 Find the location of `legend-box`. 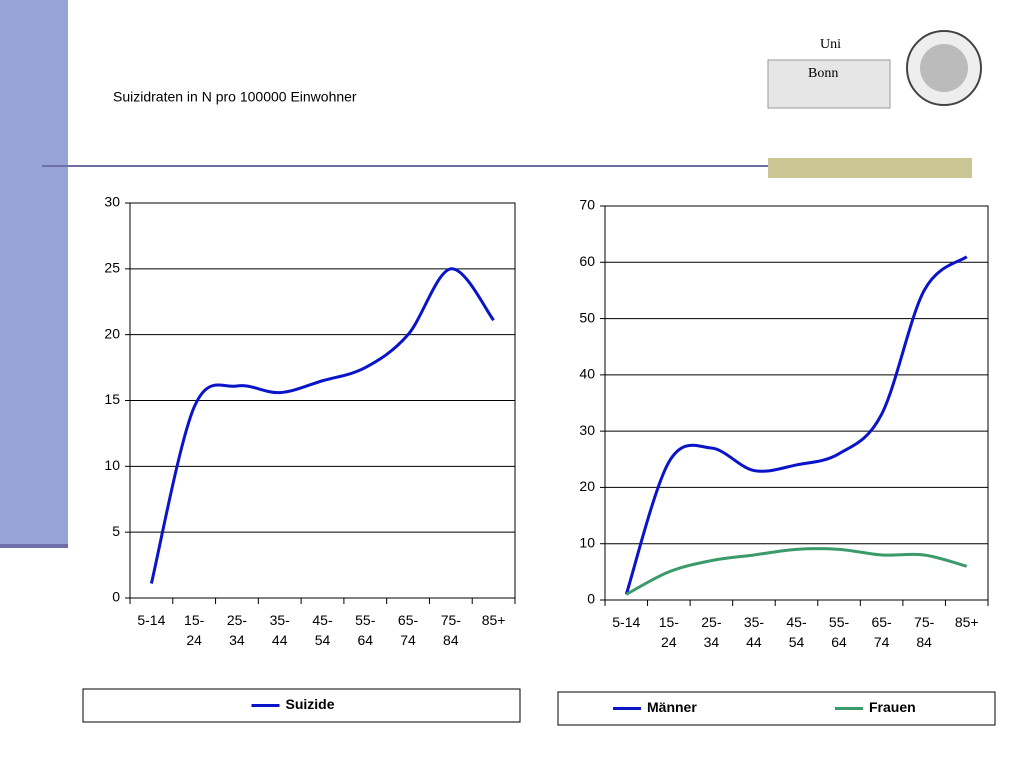

legend-box is located at coordinates (301, 705).